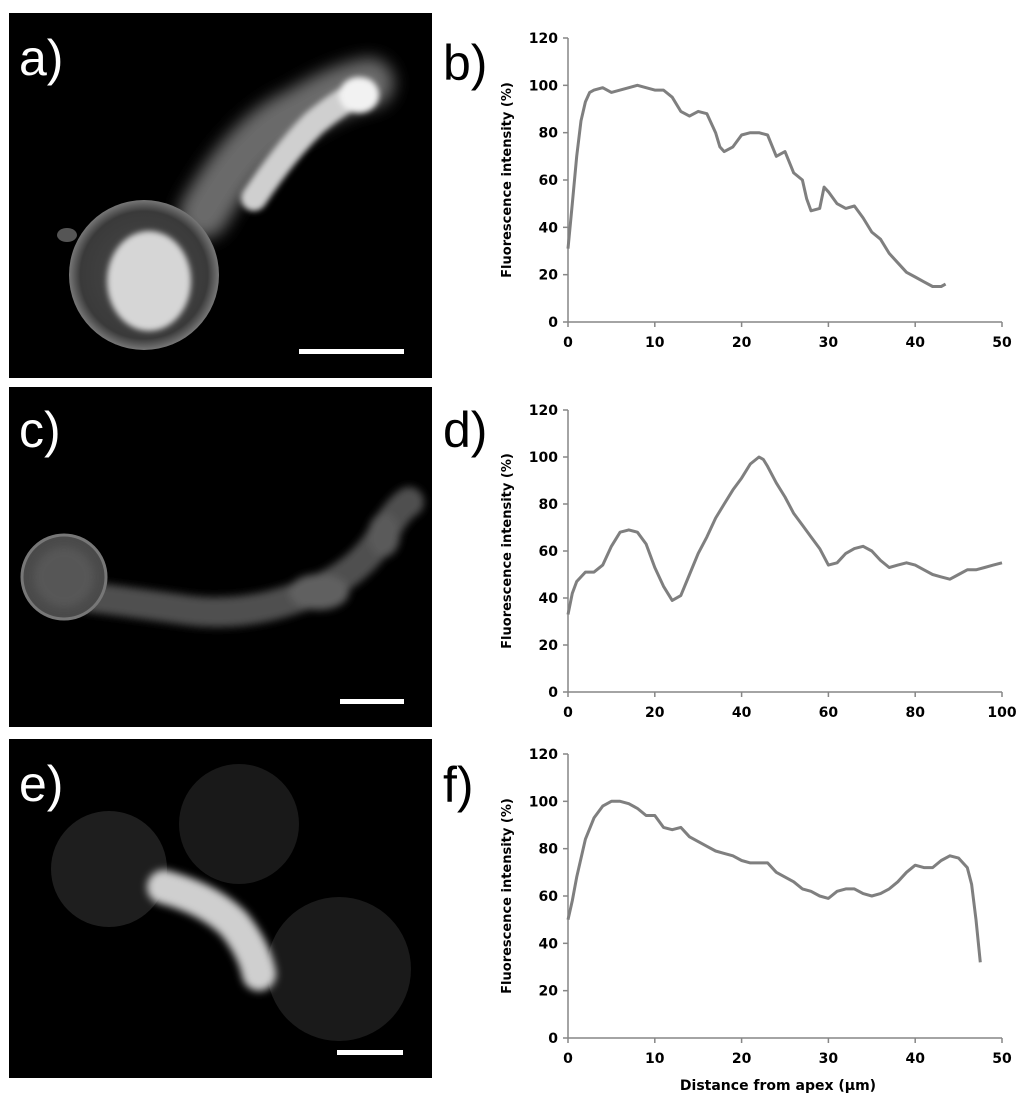  I want to click on micrograph-c: c), so click(220, 557).